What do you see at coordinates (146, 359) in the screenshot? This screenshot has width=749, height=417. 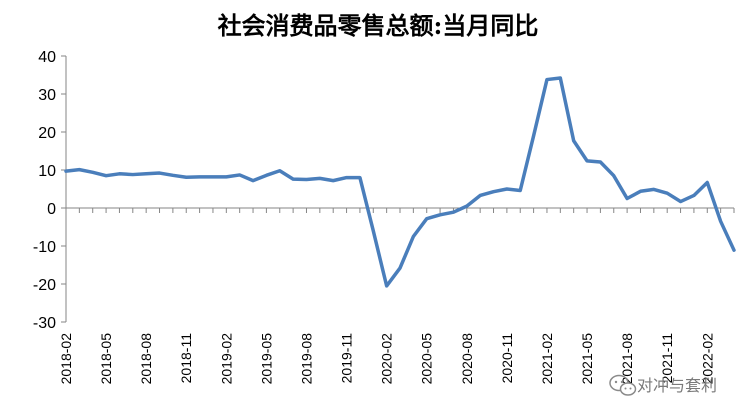 I see `x-tick-label: 2018-08` at bounding box center [146, 359].